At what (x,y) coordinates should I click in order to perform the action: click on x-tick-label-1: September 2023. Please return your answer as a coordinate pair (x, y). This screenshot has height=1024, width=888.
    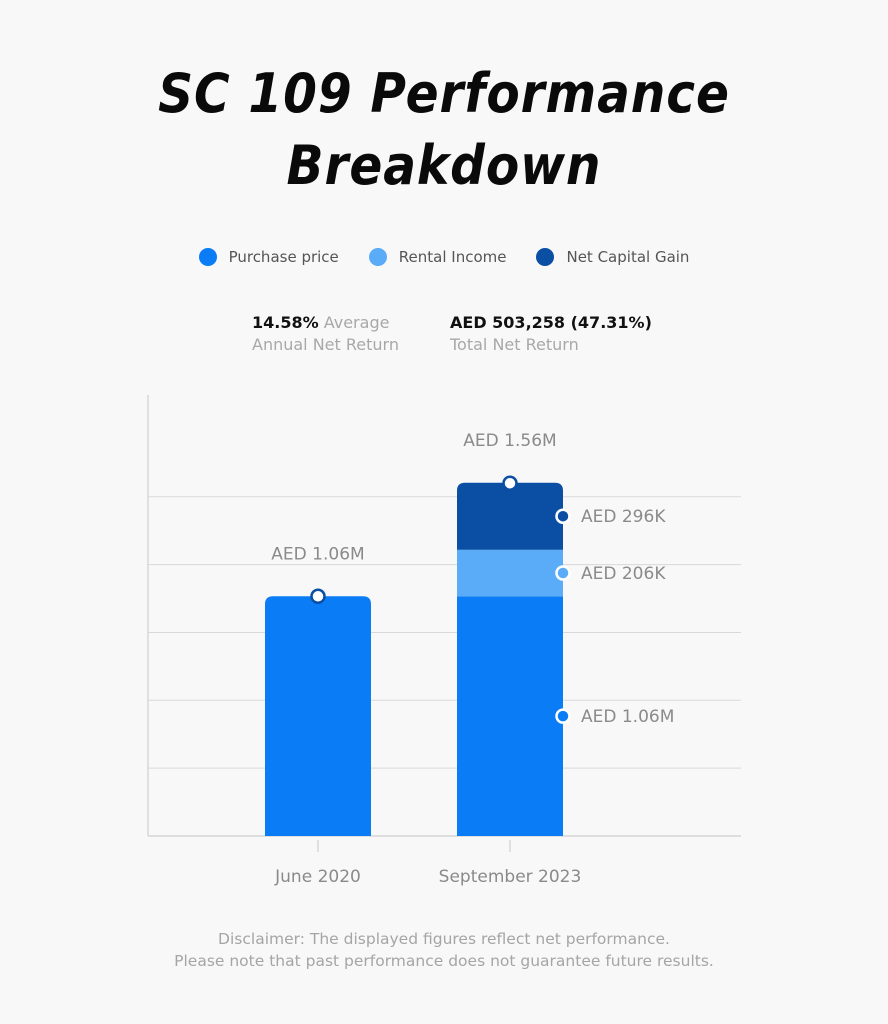
    Looking at the image, I should click on (510, 877).